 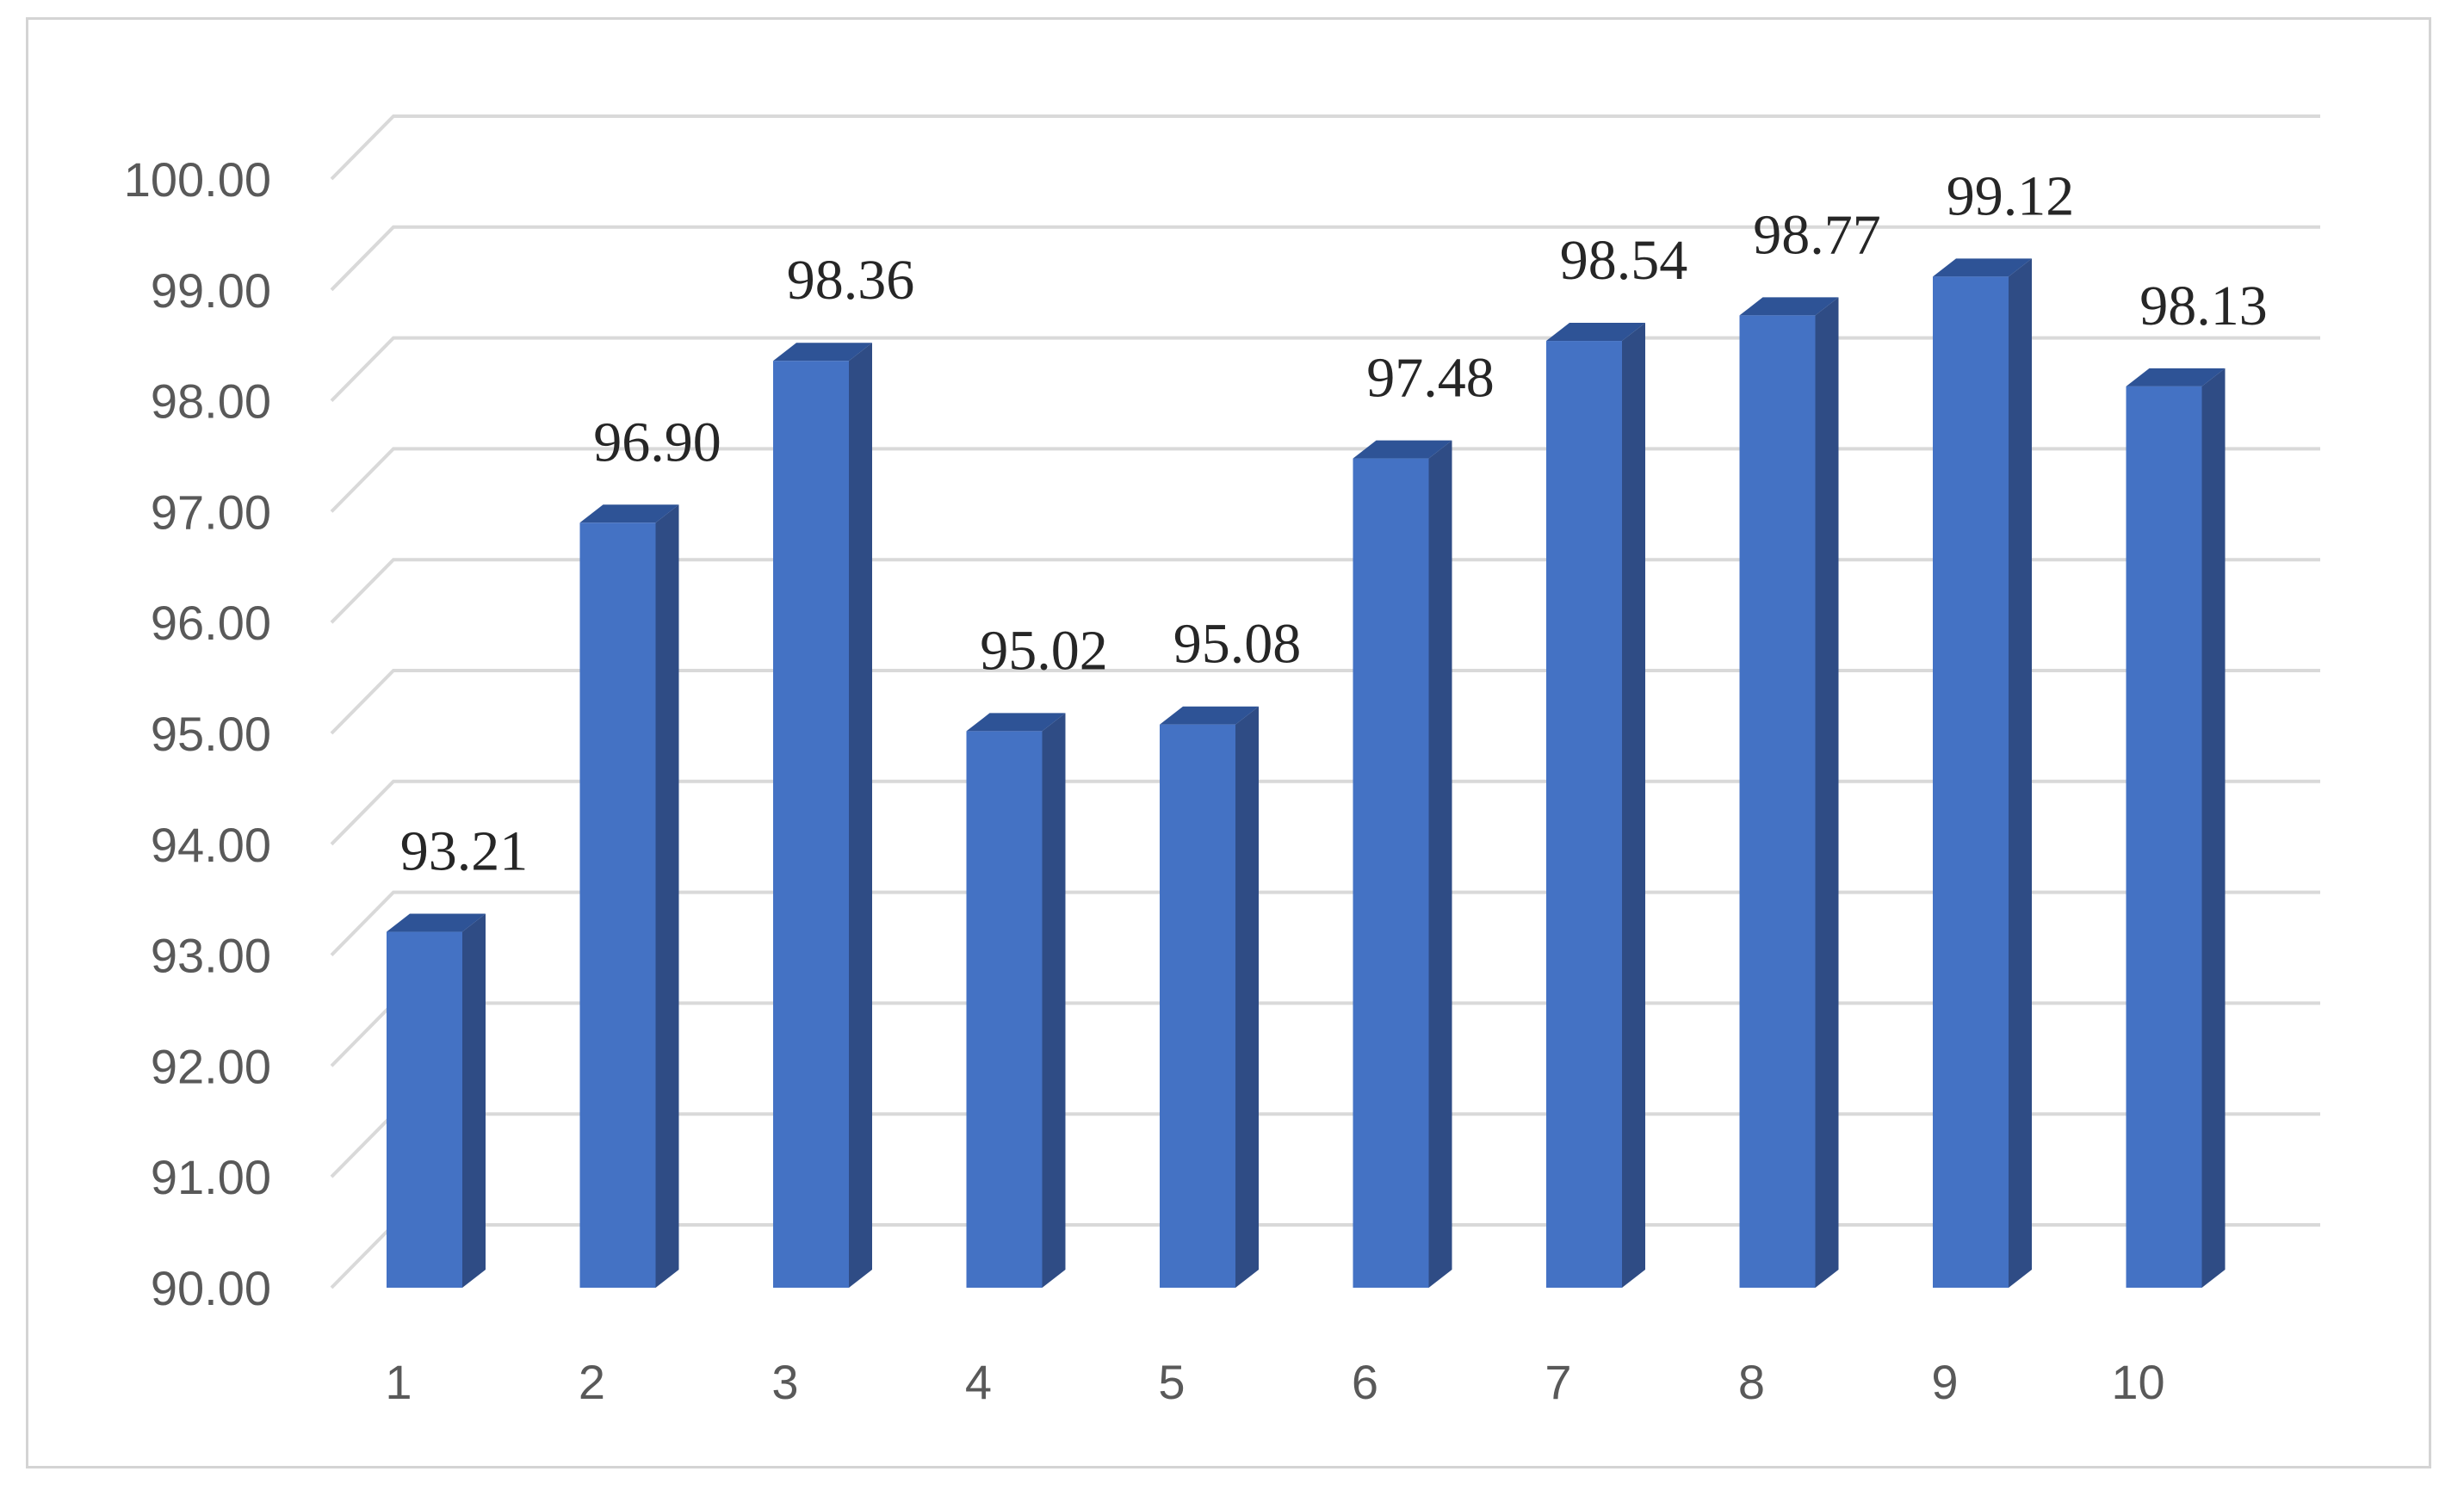 I want to click on x-tick-label: 9, so click(x=1944, y=1382).